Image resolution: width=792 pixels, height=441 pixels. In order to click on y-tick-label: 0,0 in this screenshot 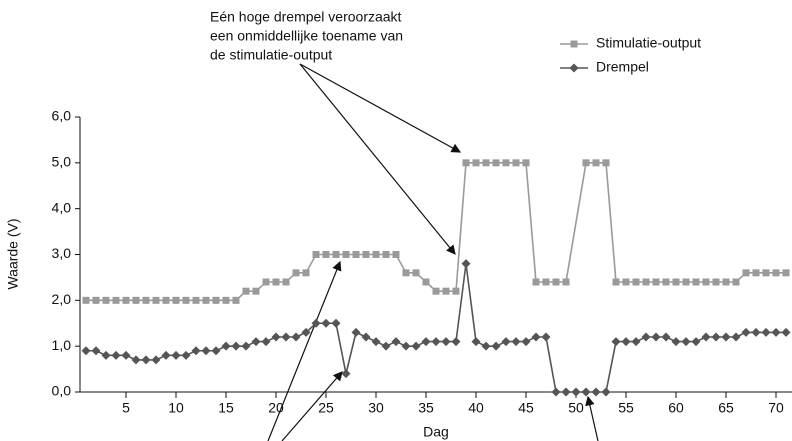, I will do `click(62, 391)`.